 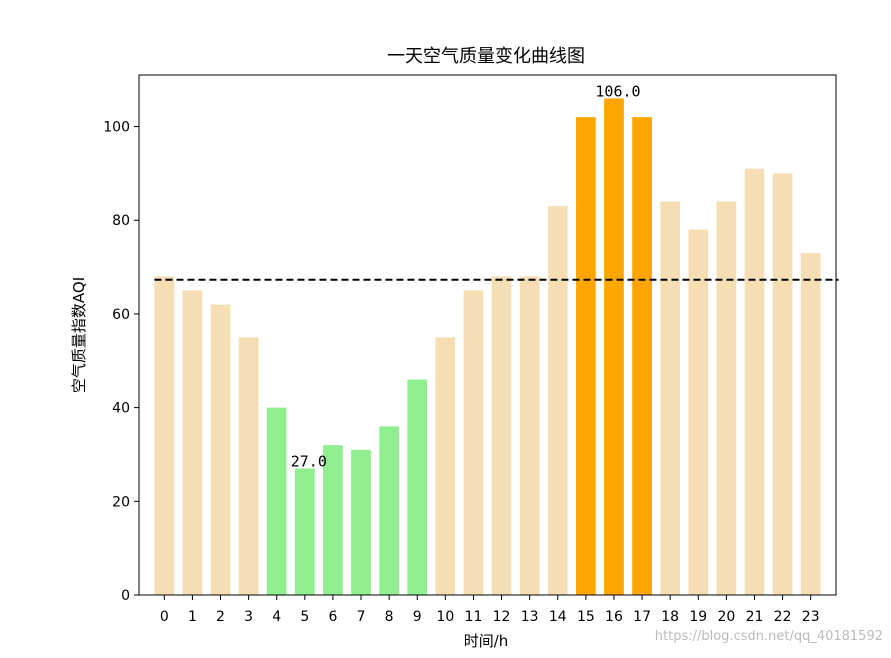 I want to click on y-tick-label: 20, so click(x=121, y=502).